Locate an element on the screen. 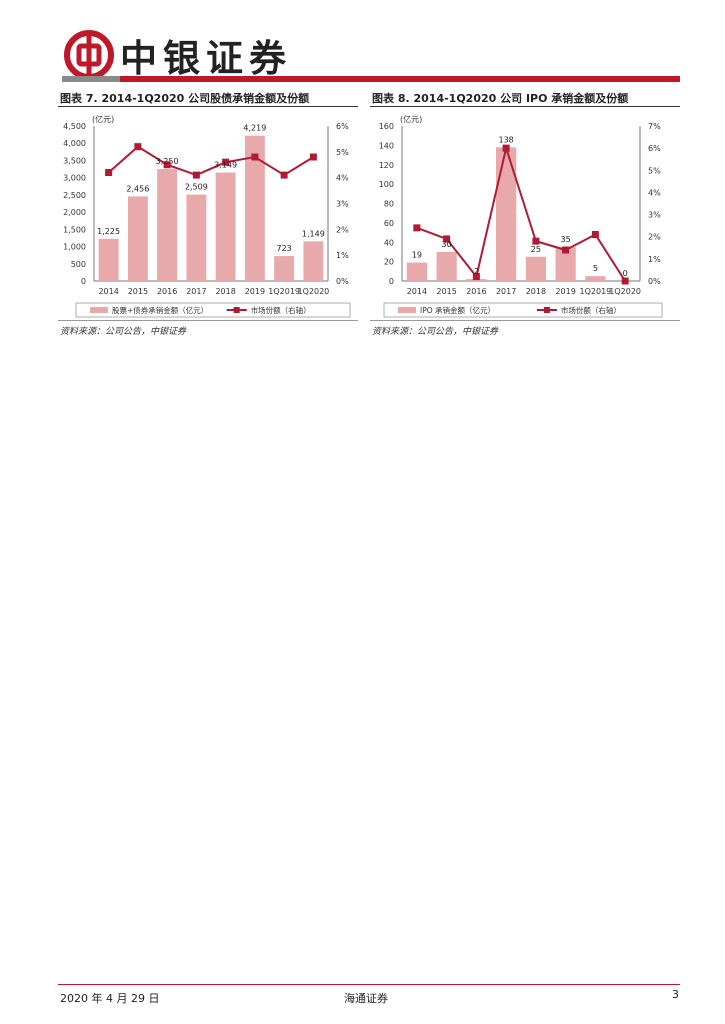 The image size is (725, 1024). y-tick-label: 100 is located at coordinates (386, 184).